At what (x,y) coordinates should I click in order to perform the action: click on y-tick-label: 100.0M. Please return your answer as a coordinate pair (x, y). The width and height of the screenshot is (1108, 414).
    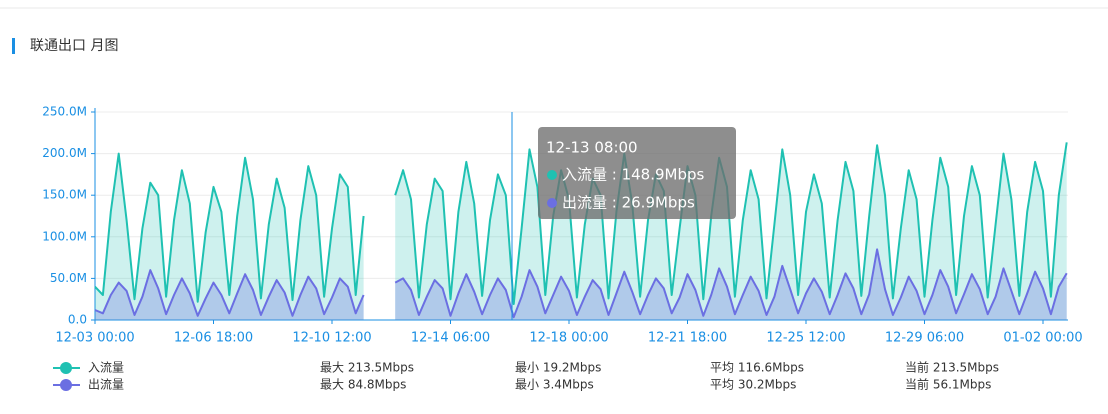
    Looking at the image, I should click on (64, 236).